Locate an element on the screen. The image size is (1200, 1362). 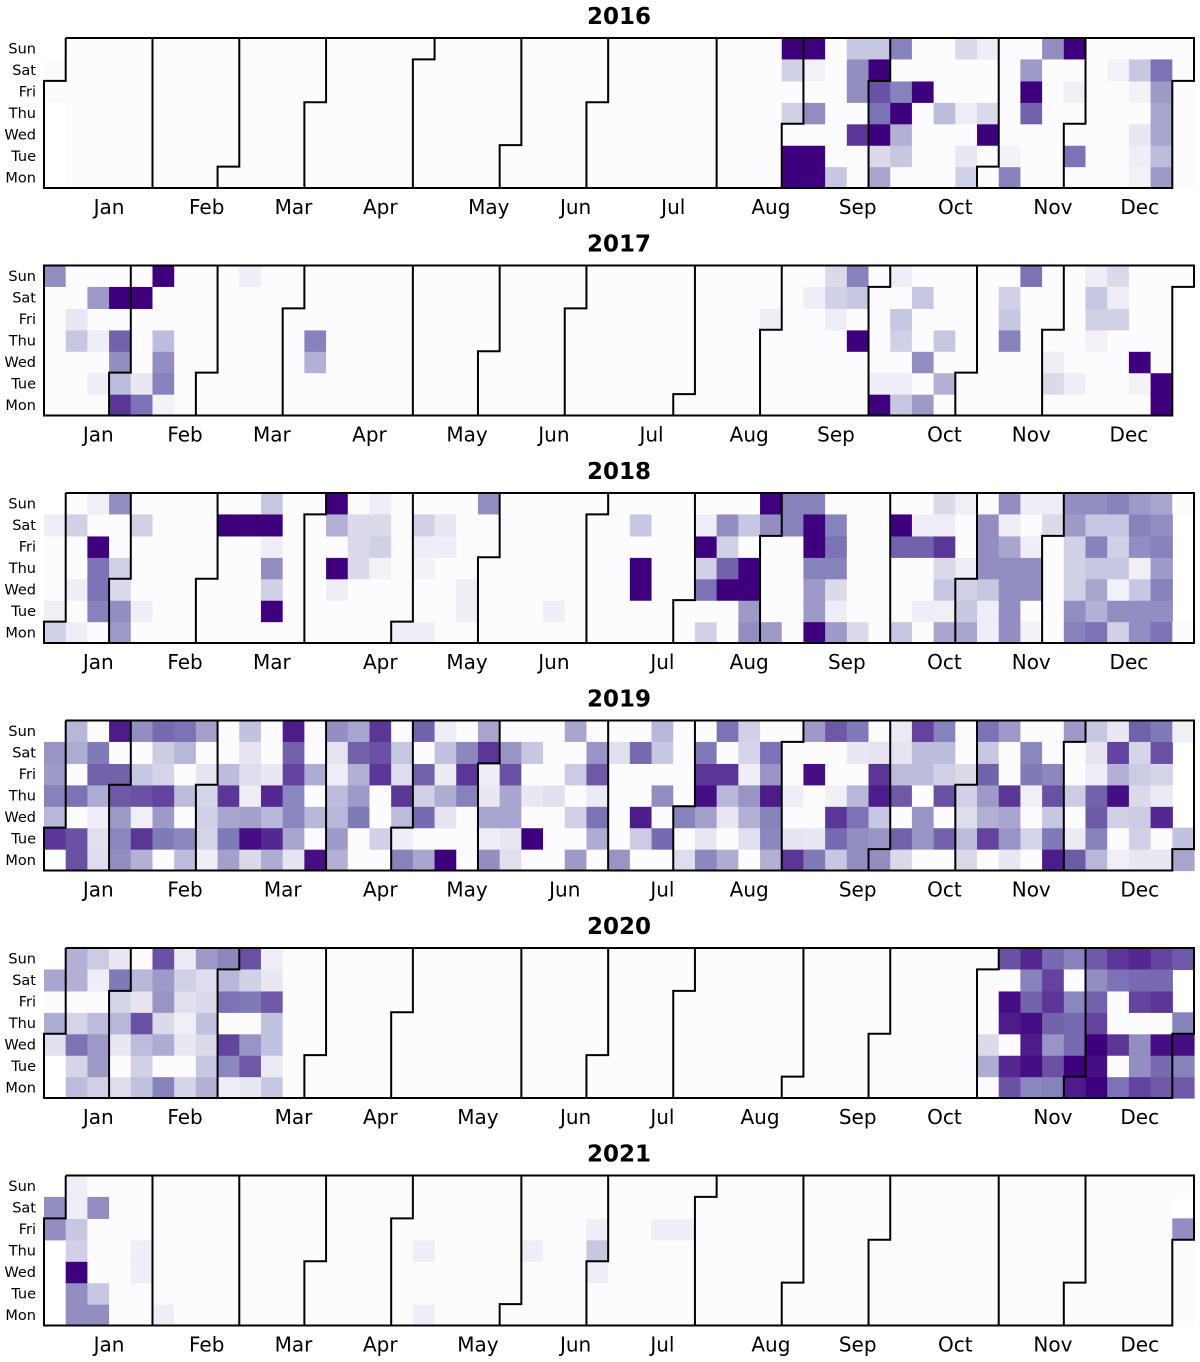
heatmap-cells is located at coordinates (619, 796).